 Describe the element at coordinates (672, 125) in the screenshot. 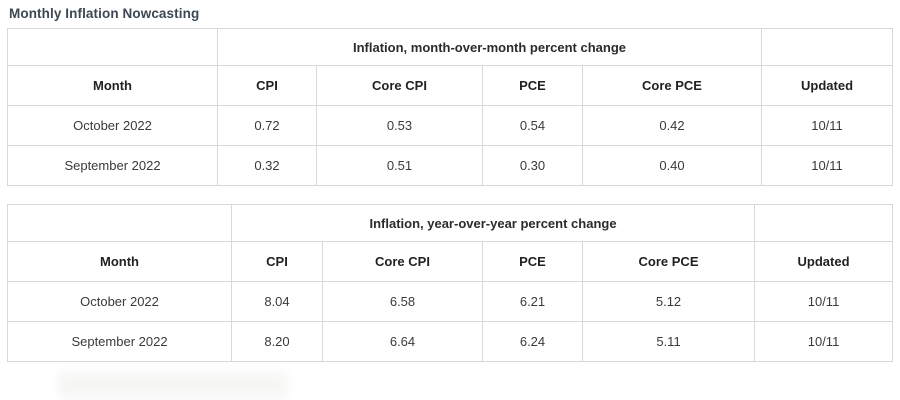

I see `core-pce-cell: 0.42` at that location.